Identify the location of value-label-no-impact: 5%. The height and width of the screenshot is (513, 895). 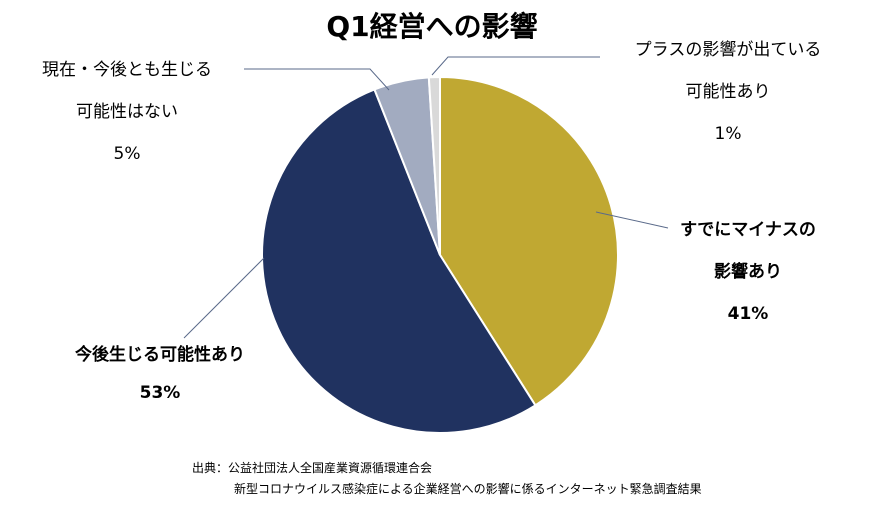
(127, 154).